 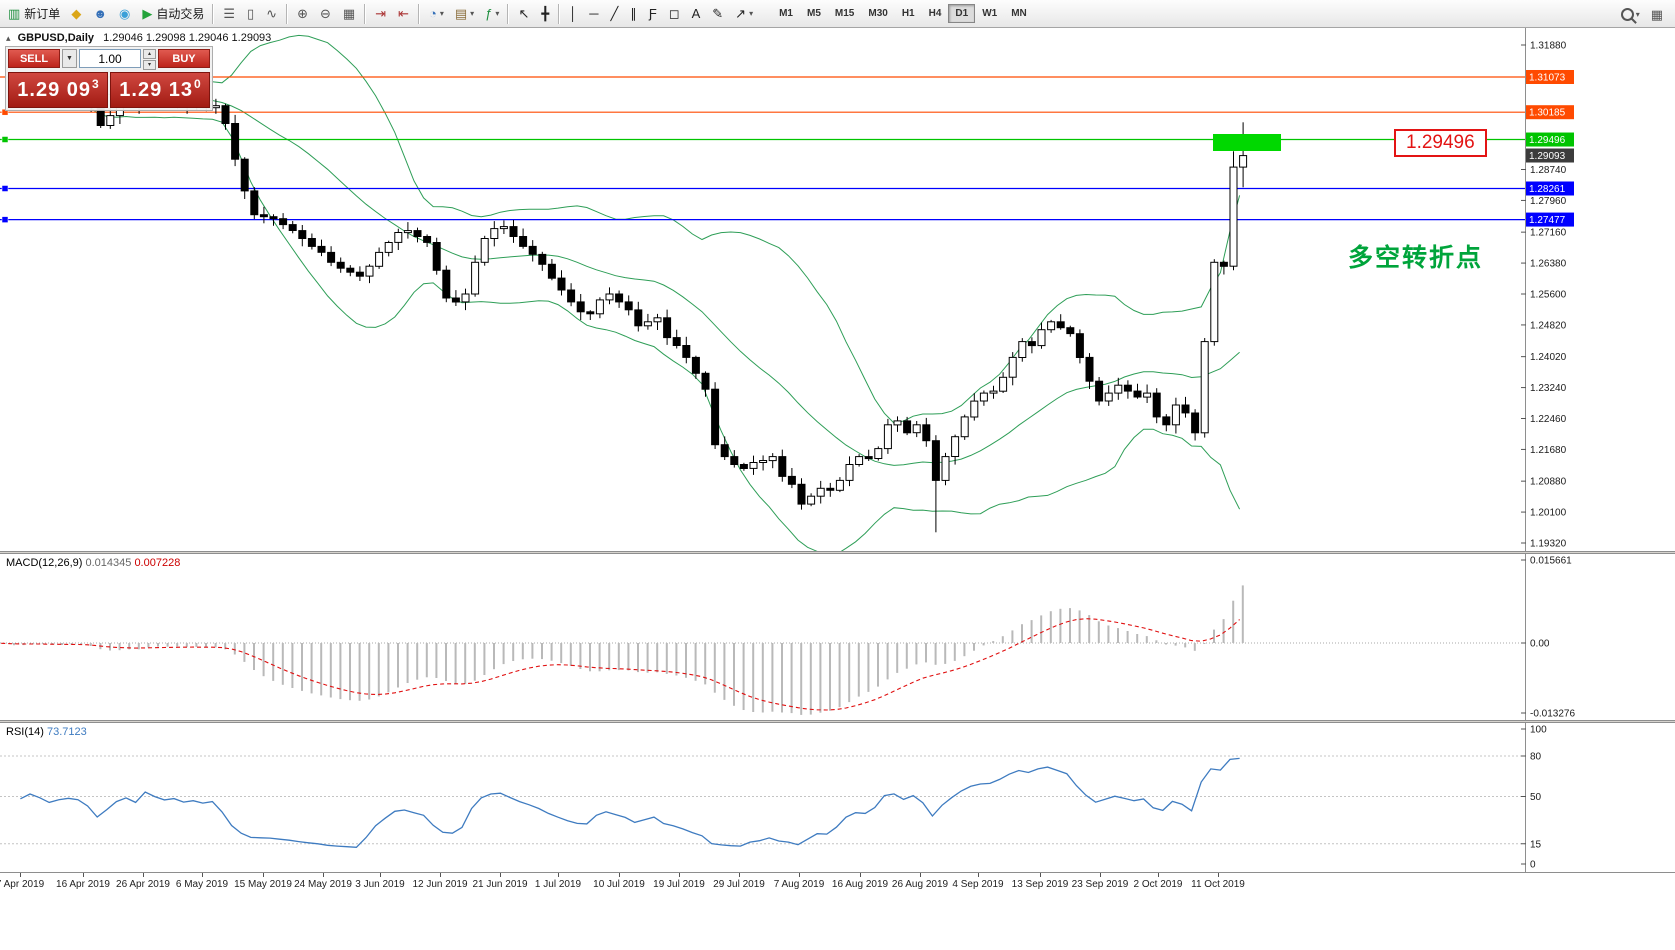 I want to click on timeframe-d1: D1, so click(x=962, y=13).